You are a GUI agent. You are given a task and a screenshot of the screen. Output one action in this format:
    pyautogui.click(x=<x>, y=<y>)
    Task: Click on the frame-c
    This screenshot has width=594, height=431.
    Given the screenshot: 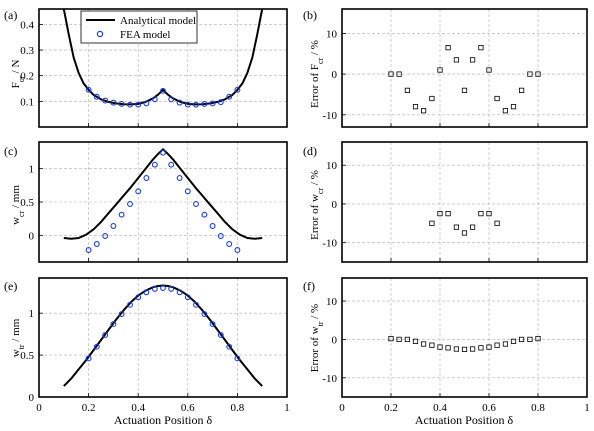 What is the action you would take?
    pyautogui.click(x=163, y=202)
    